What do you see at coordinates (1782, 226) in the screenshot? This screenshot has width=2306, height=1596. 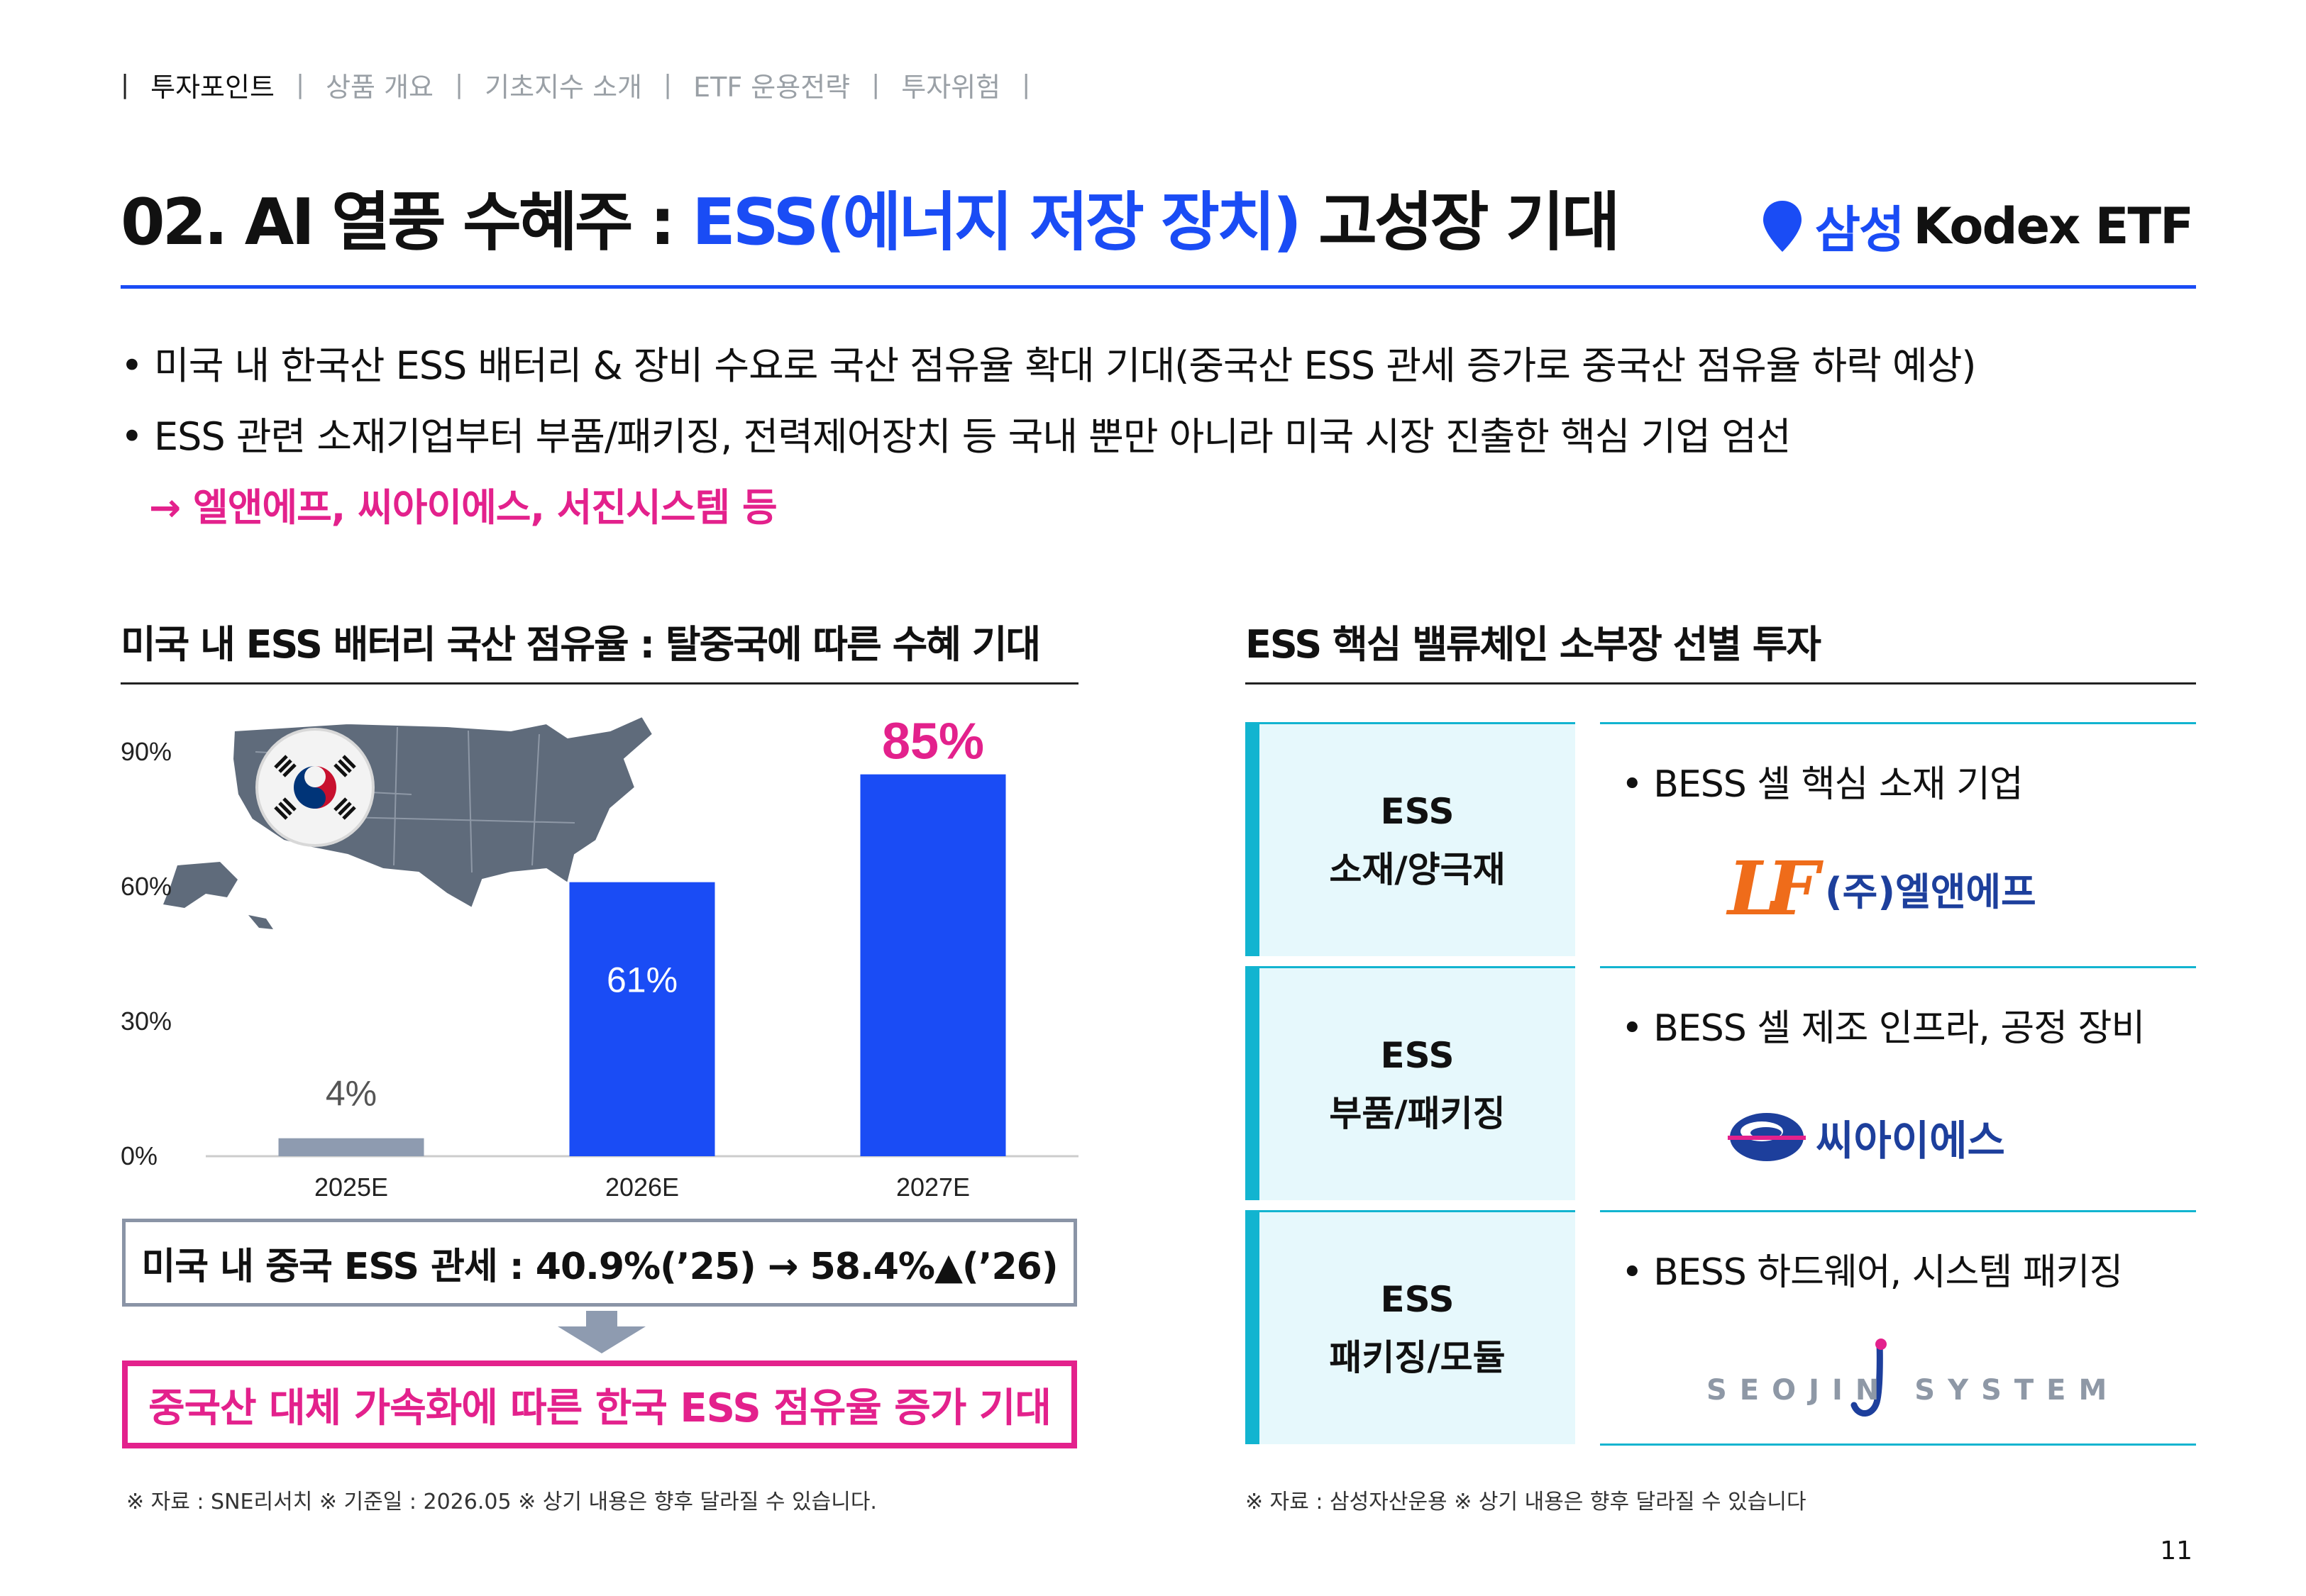 I see `location-pin-icon` at bounding box center [1782, 226].